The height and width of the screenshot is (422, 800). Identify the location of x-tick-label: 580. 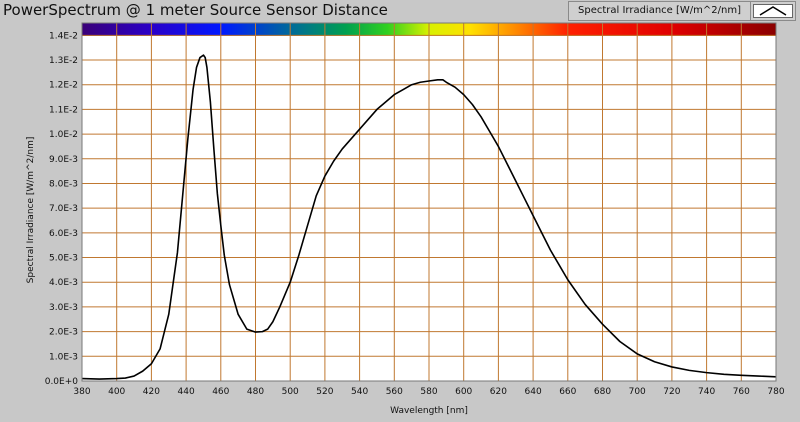
(428, 392).